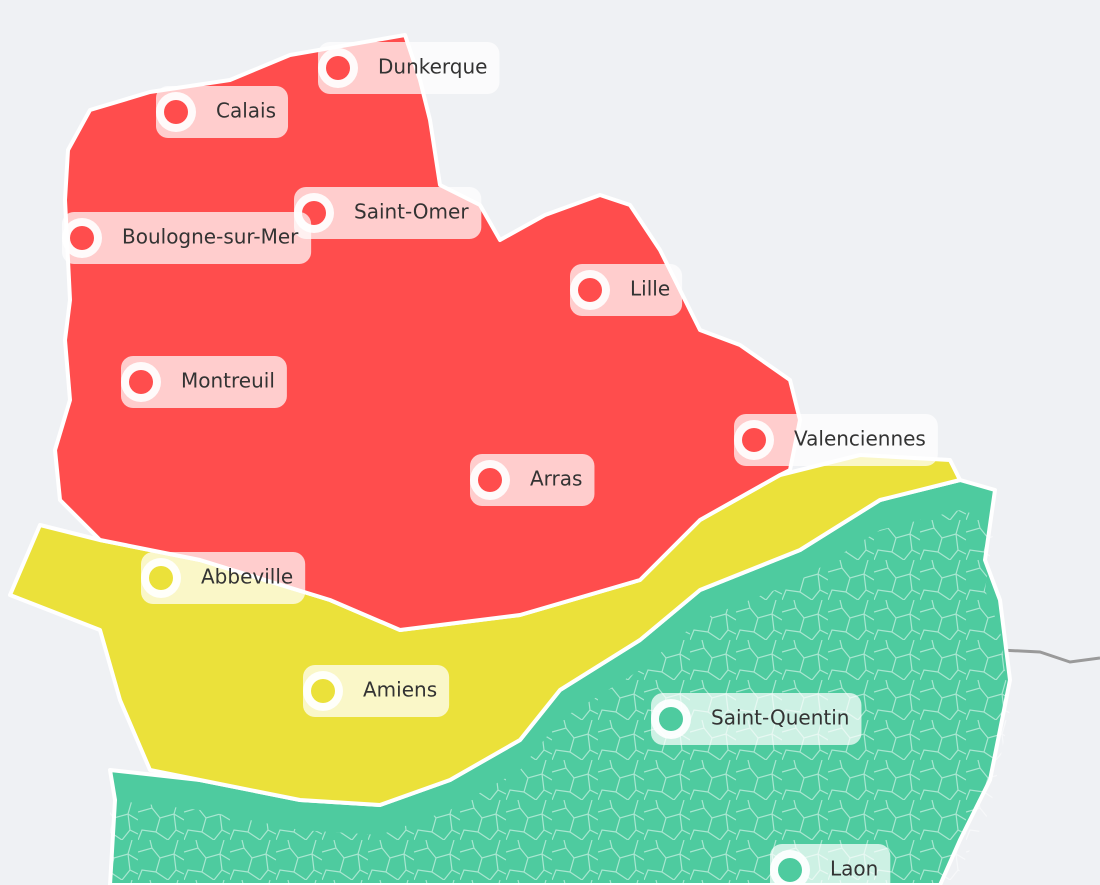 Image resolution: width=1100 pixels, height=885 pixels. Describe the element at coordinates (210, 237) in the screenshot. I see `city-label: Boulogne-sur-Mer` at that location.